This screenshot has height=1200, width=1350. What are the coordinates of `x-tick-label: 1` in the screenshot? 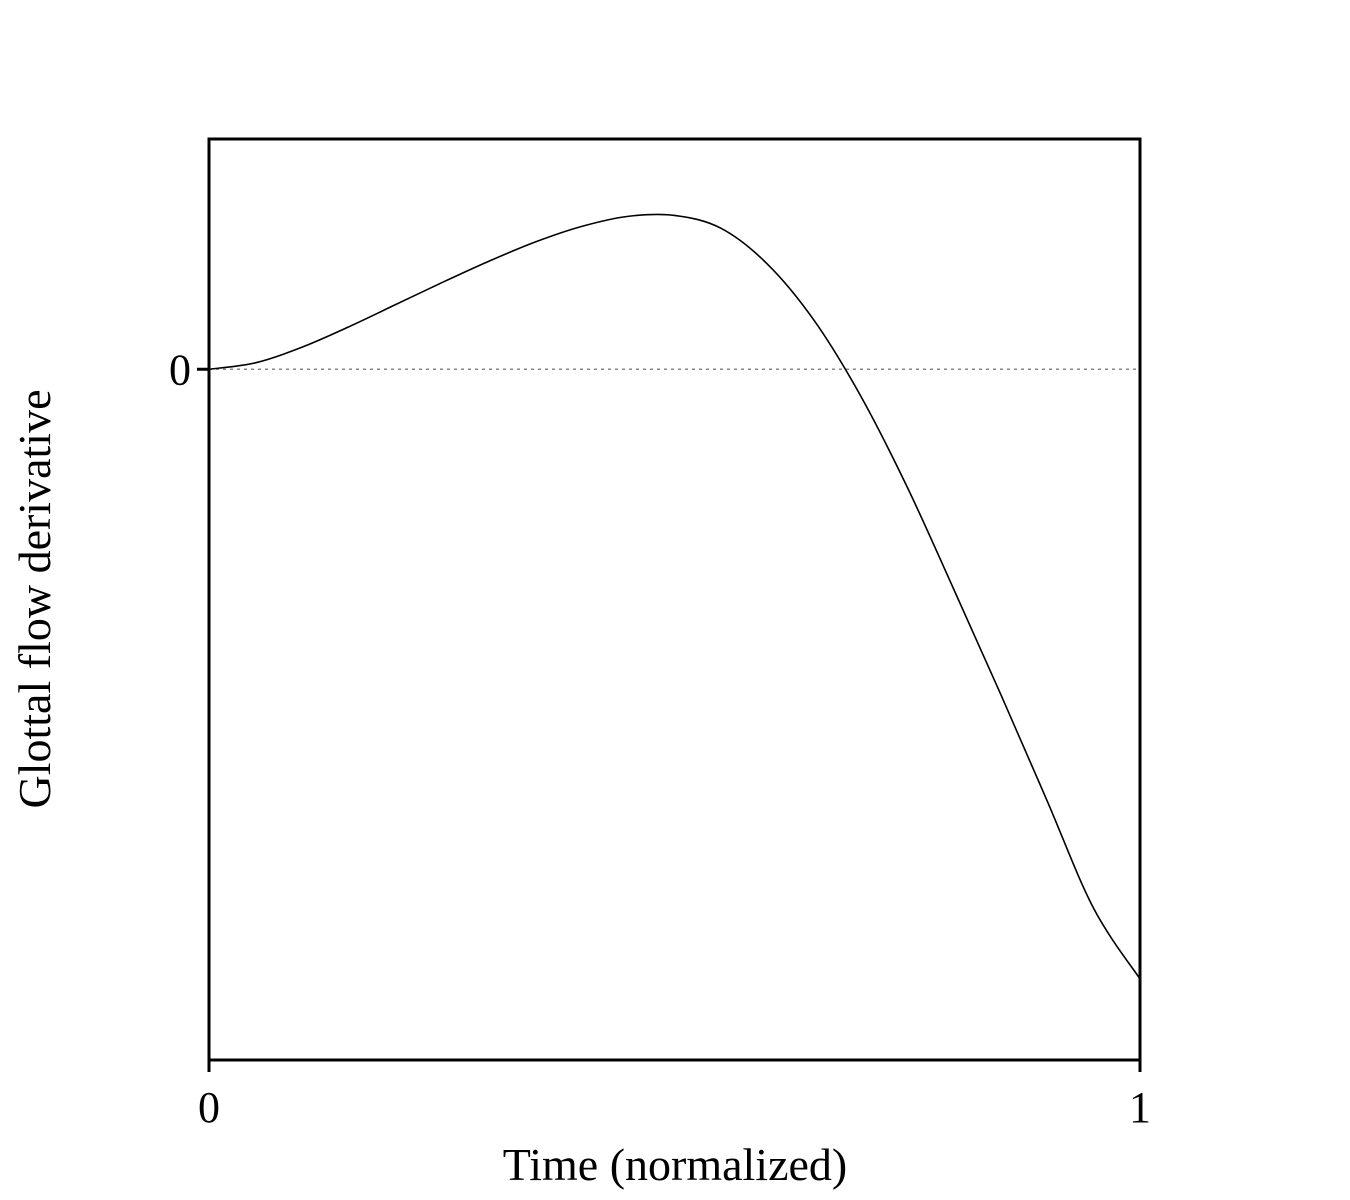 It's located at (1140, 1107).